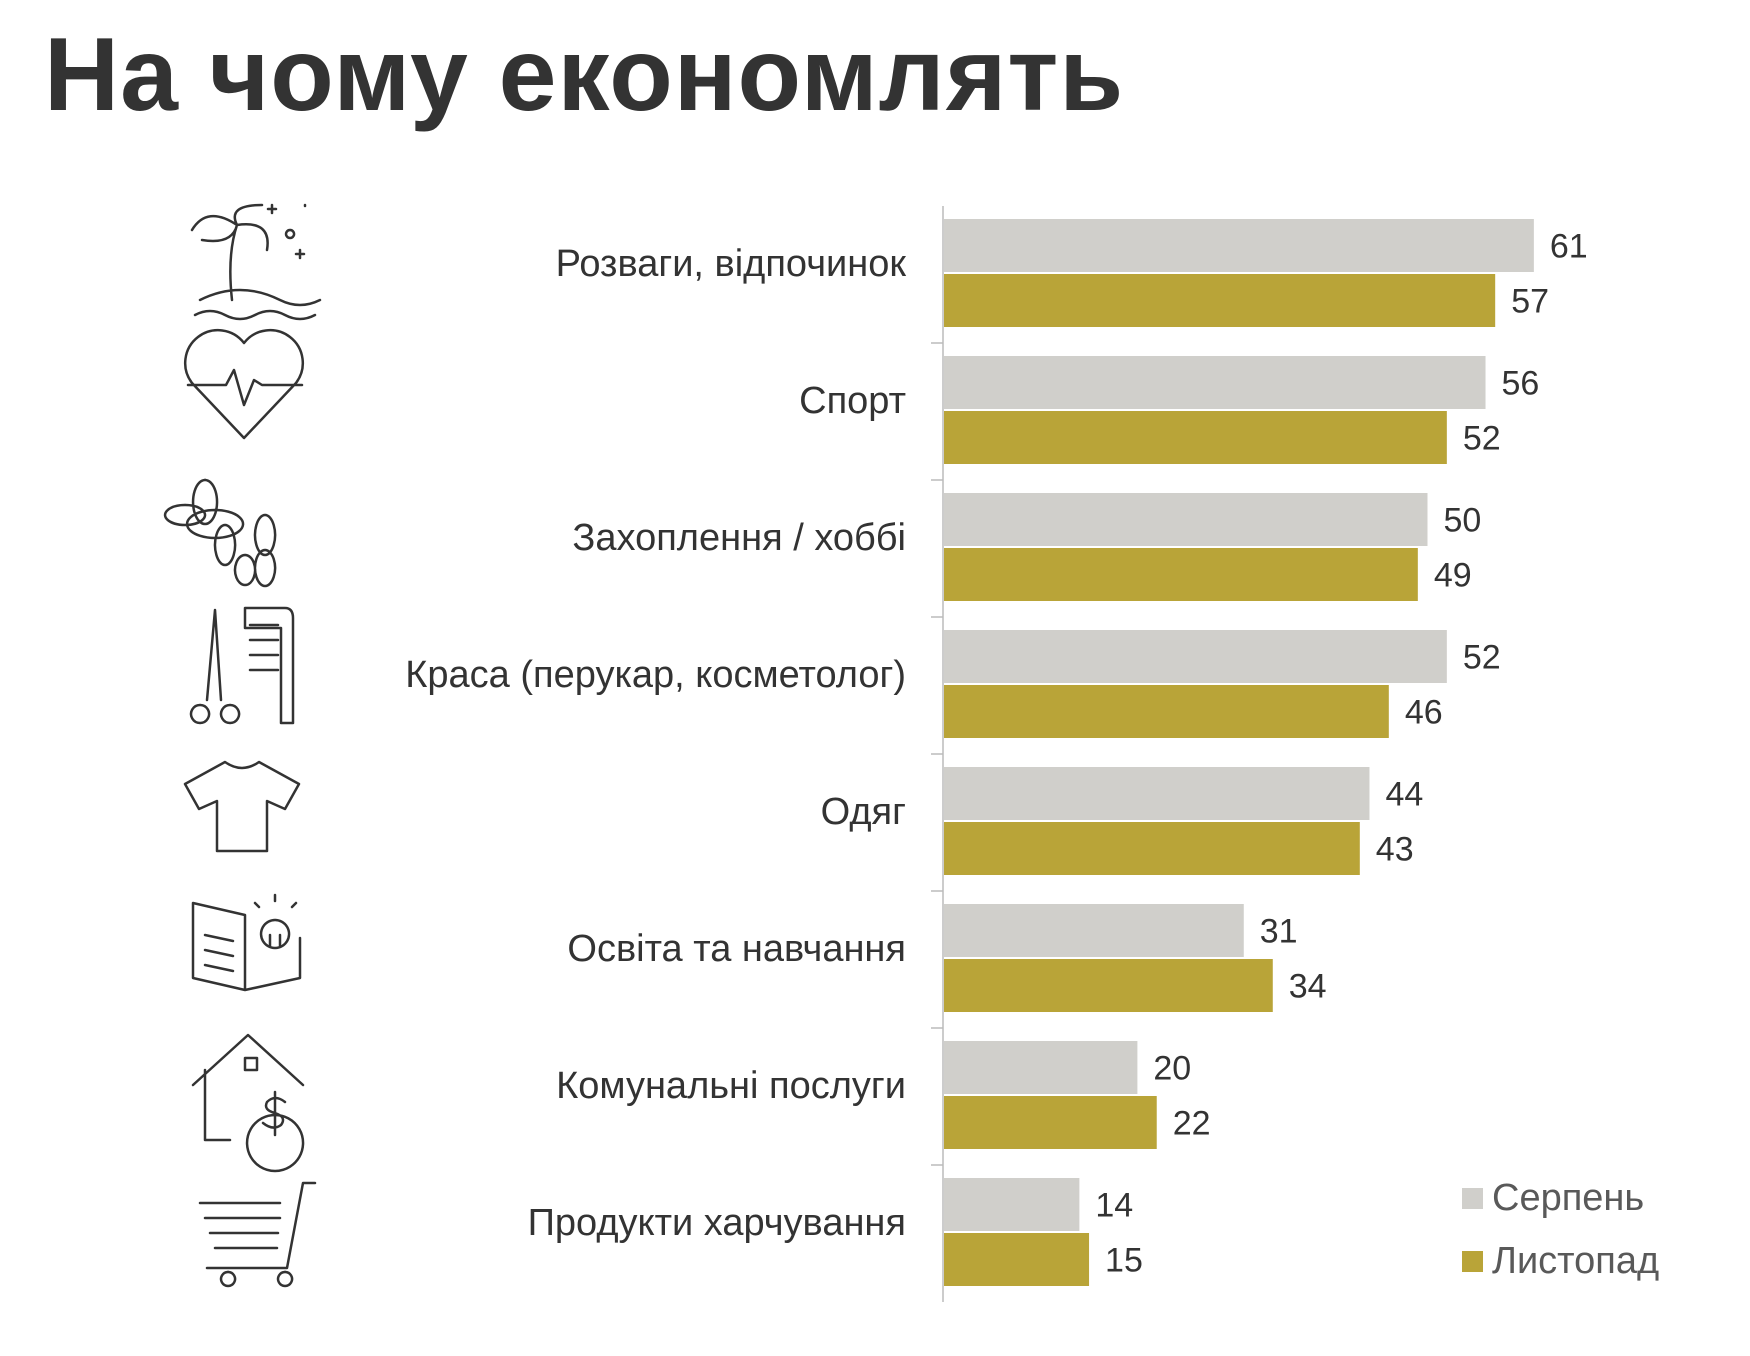  I want to click on category-label: Розваги, відпочинок, so click(731, 264).